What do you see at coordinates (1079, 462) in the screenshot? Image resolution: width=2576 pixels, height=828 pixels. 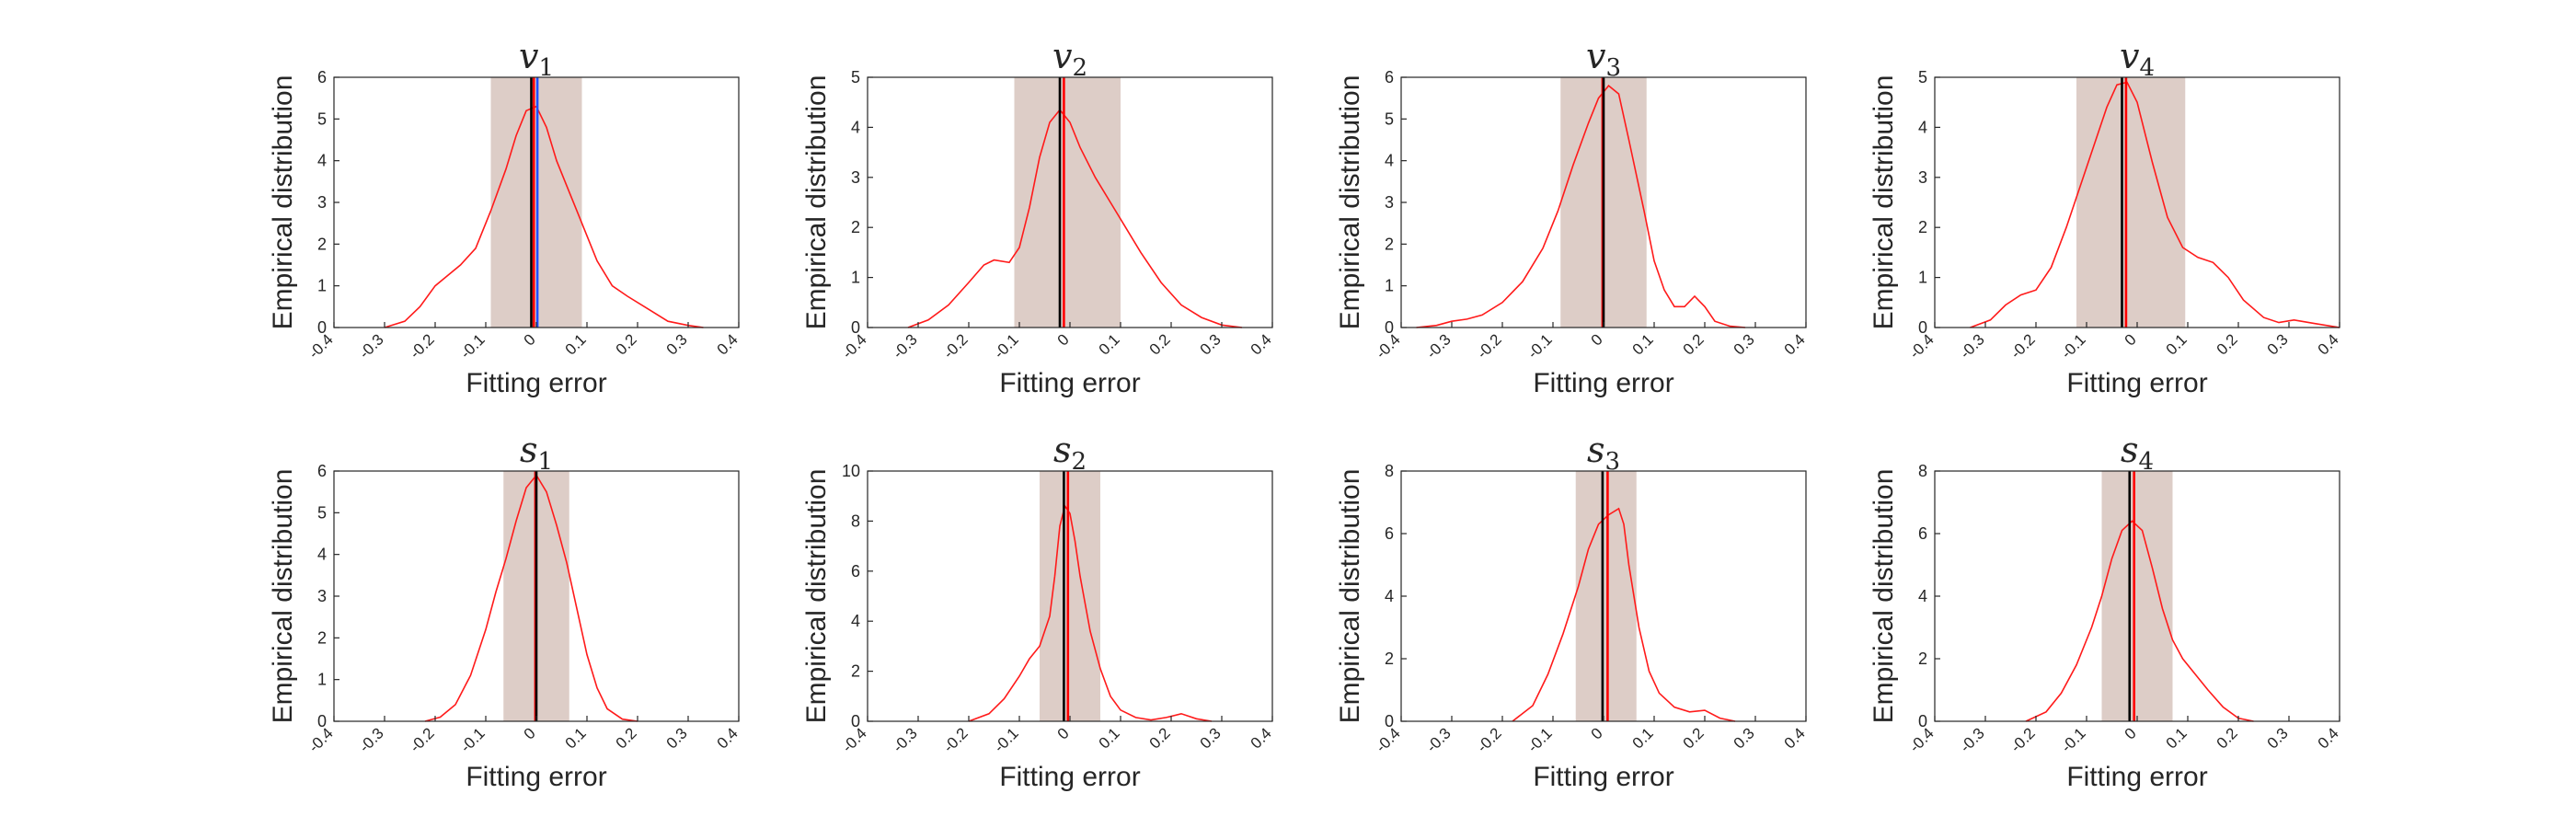 I see `title-subscript: 2` at bounding box center [1079, 462].